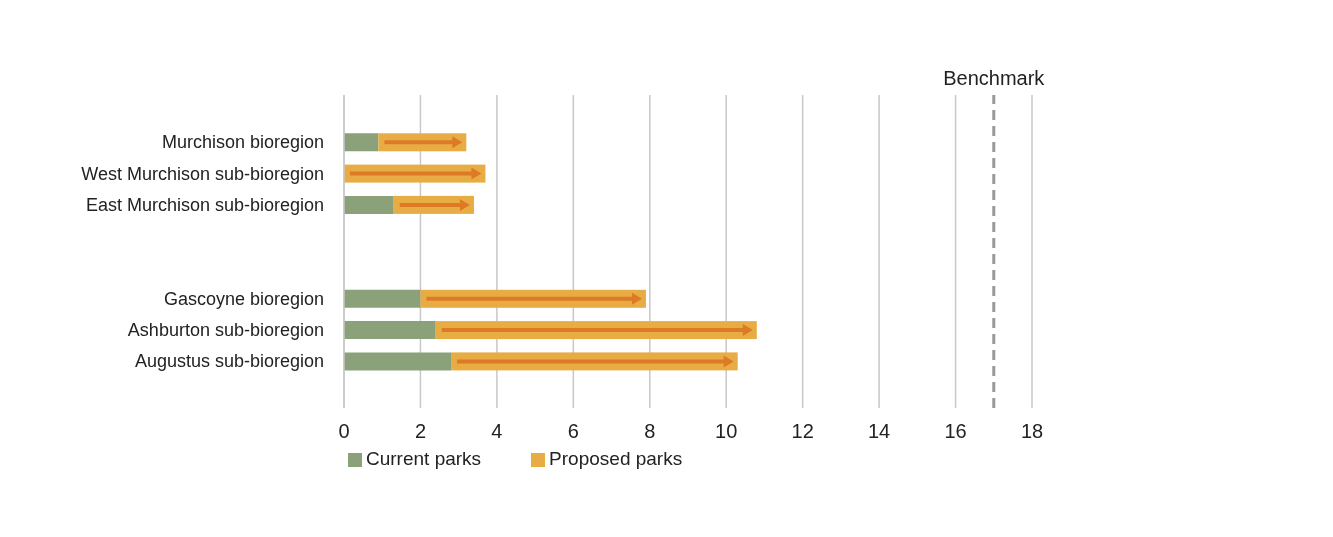 Image resolution: width=1333 pixels, height=537 pixels. I want to click on y-tick-label: Augustus sub-bioregion, so click(229, 361).